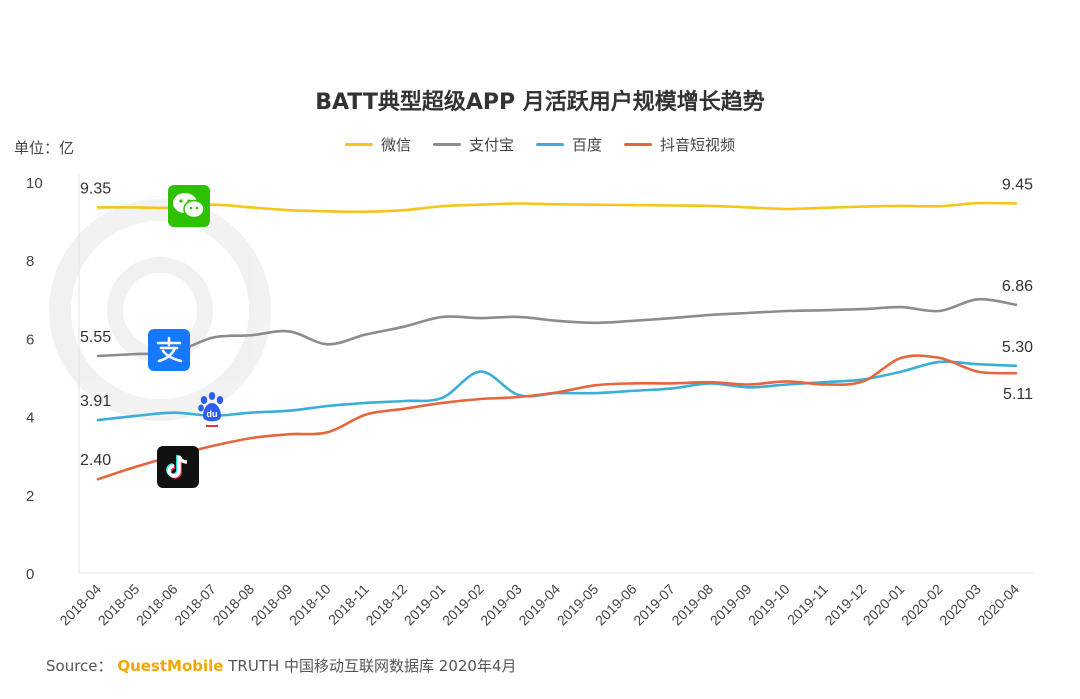  Describe the element at coordinates (557, 207) in the screenshot. I see `series-line-wechat` at that location.